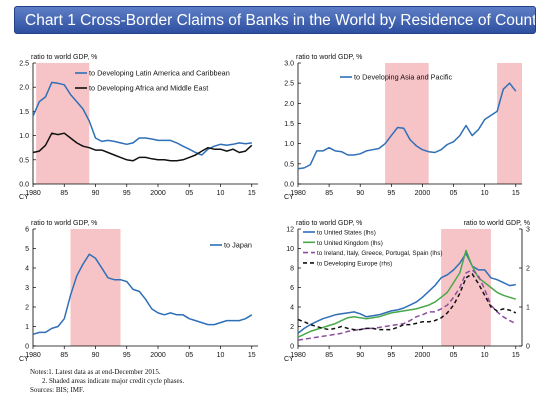 The image size is (550, 404). What do you see at coordinates (290, 230) in the screenshot?
I see `y-tick-label: 12` at bounding box center [290, 230].